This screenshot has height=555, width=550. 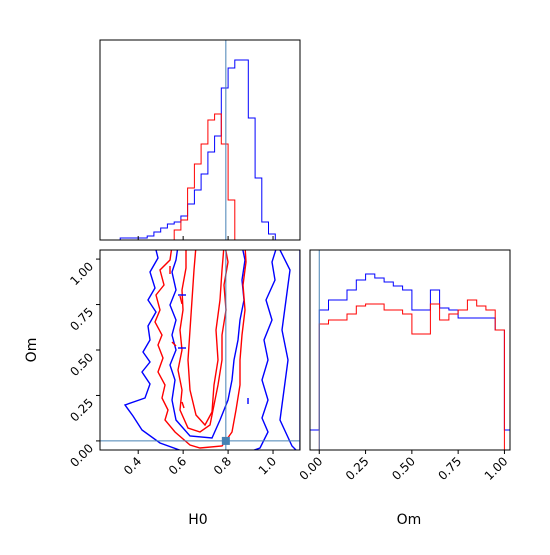 What do you see at coordinates (81, 319) in the screenshot?
I see `joint-ytick-label: 0.75` at bounding box center [81, 319].